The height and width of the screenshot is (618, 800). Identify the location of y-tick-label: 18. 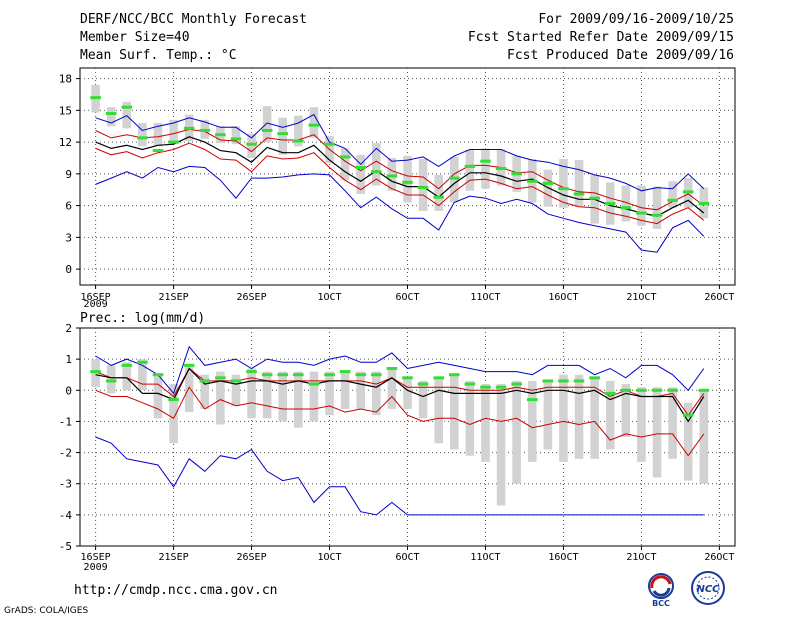
(65, 79).